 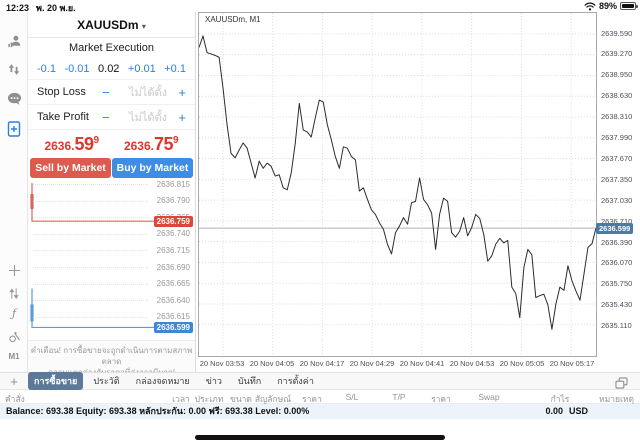 I want to click on crosshair-icon, so click(x=14, y=270).